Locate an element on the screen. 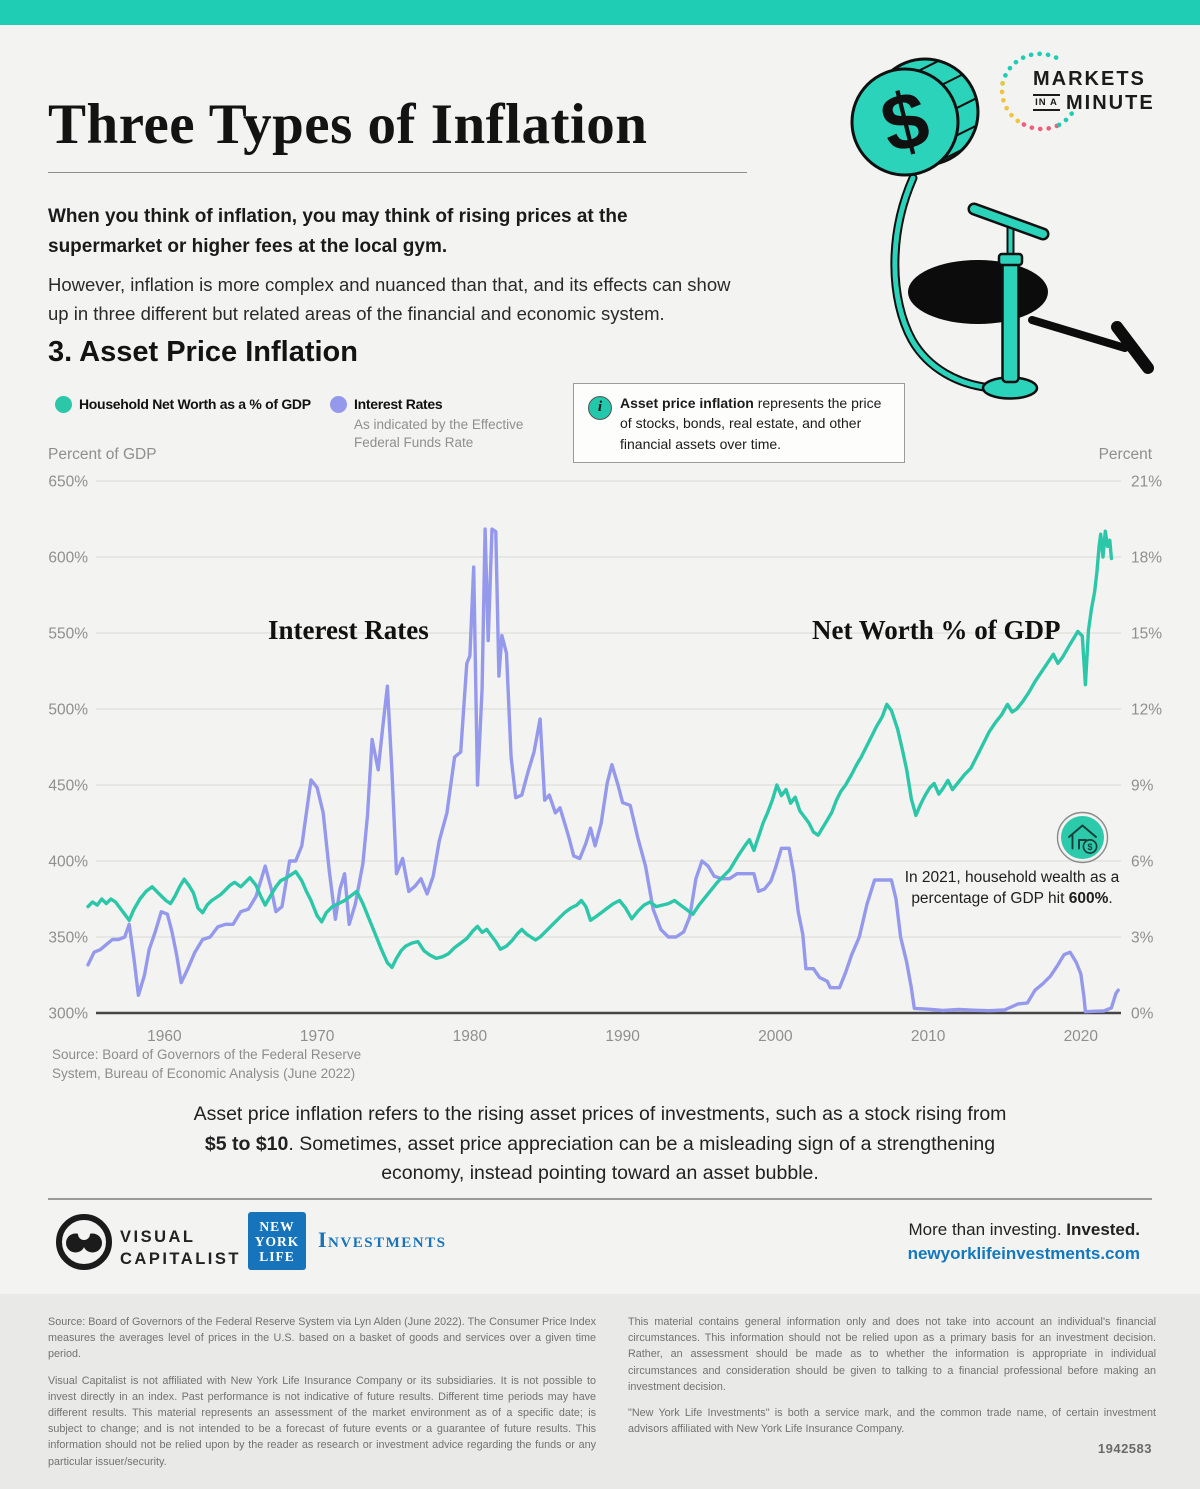 The image size is (1200, 1489). x-axis-tick: 2010 is located at coordinates (928, 1036).